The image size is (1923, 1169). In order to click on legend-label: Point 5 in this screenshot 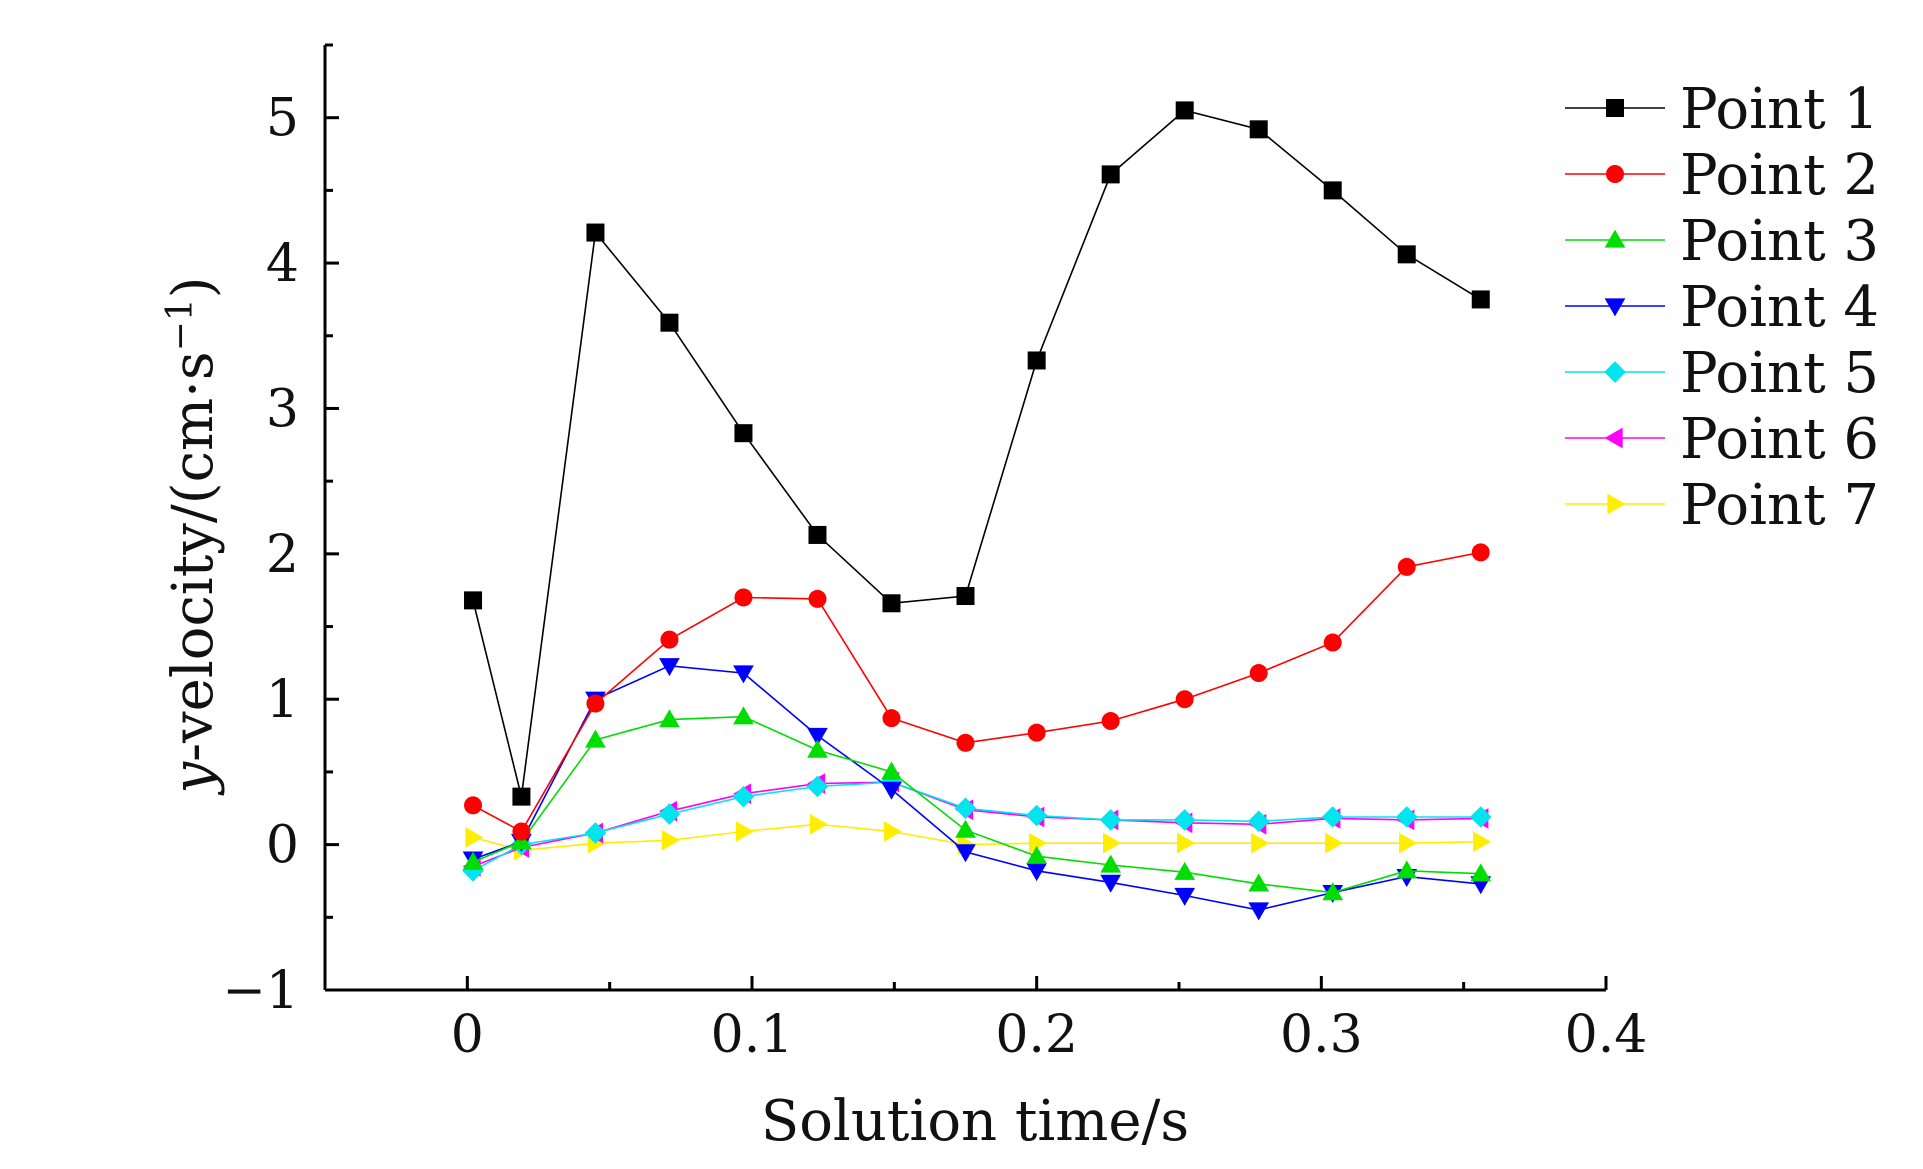, I will do `click(1779, 373)`.